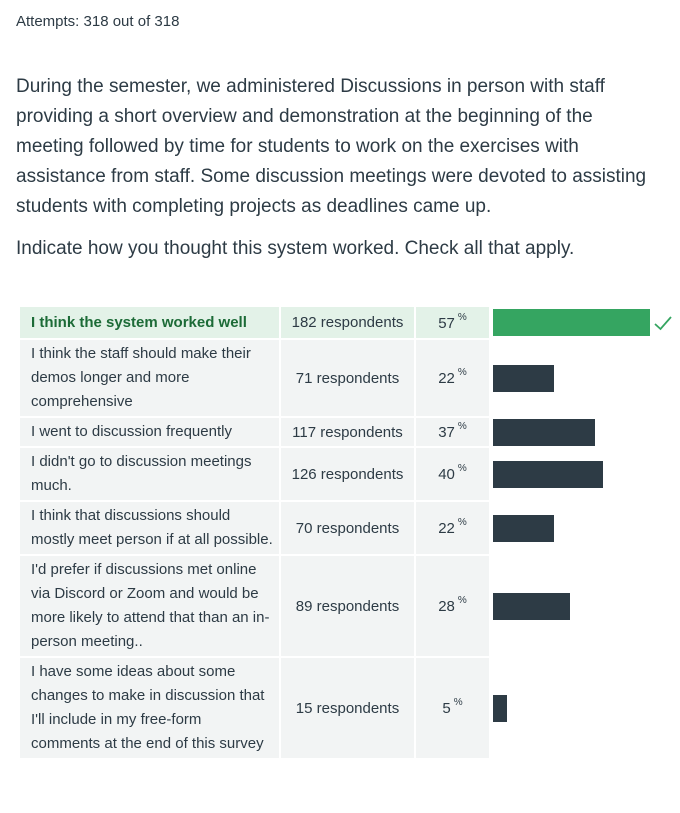 The height and width of the screenshot is (813, 680). I want to click on answer-percent: 40%, so click(452, 474).